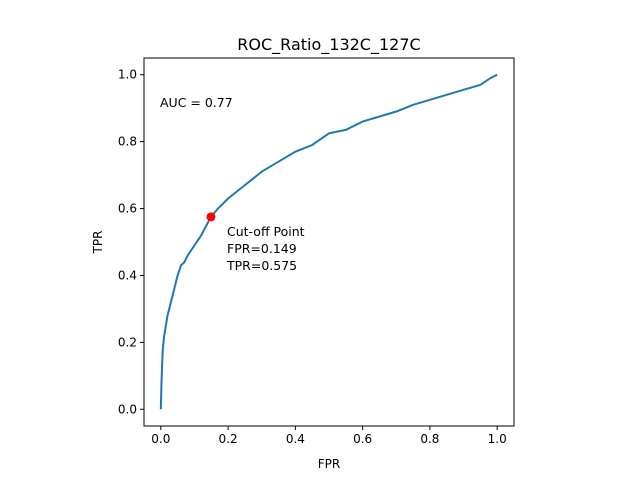  Describe the element at coordinates (127, 342) in the screenshot. I see `y-tick-label: 0.2` at that location.